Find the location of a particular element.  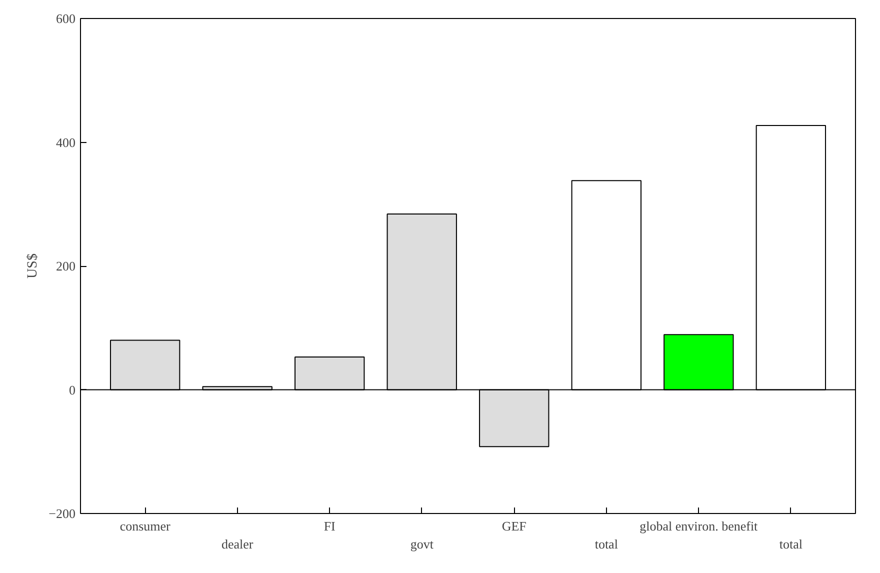

y-tick-label: 200 is located at coordinates (66, 266).